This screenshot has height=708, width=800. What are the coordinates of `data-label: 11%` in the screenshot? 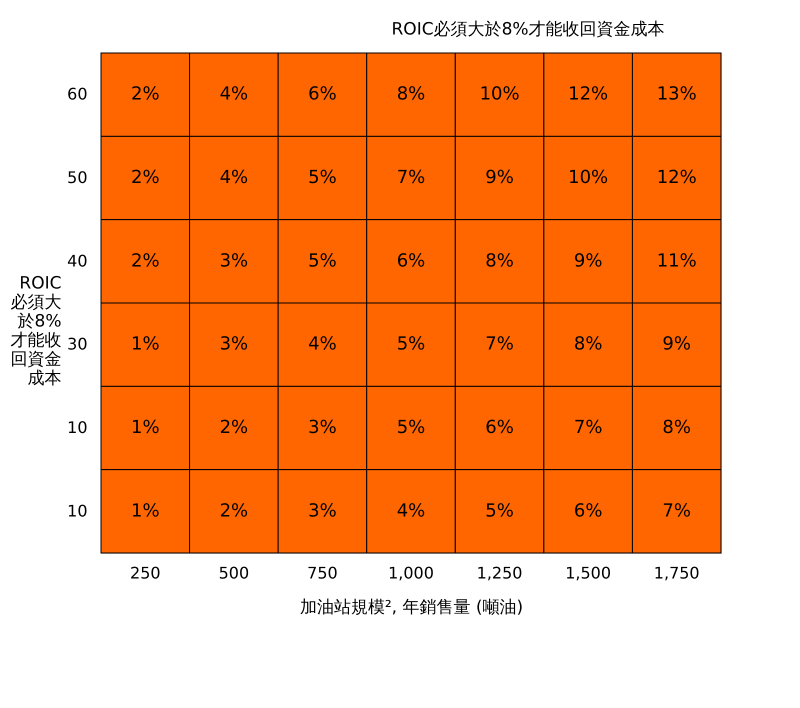 It's located at (676, 261).